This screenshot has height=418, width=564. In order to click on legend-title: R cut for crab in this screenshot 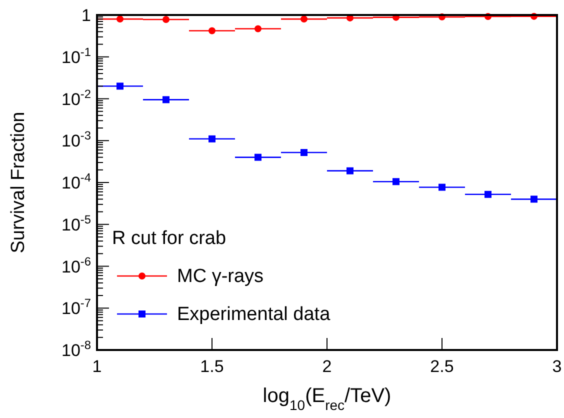, I will do `click(169, 238)`.